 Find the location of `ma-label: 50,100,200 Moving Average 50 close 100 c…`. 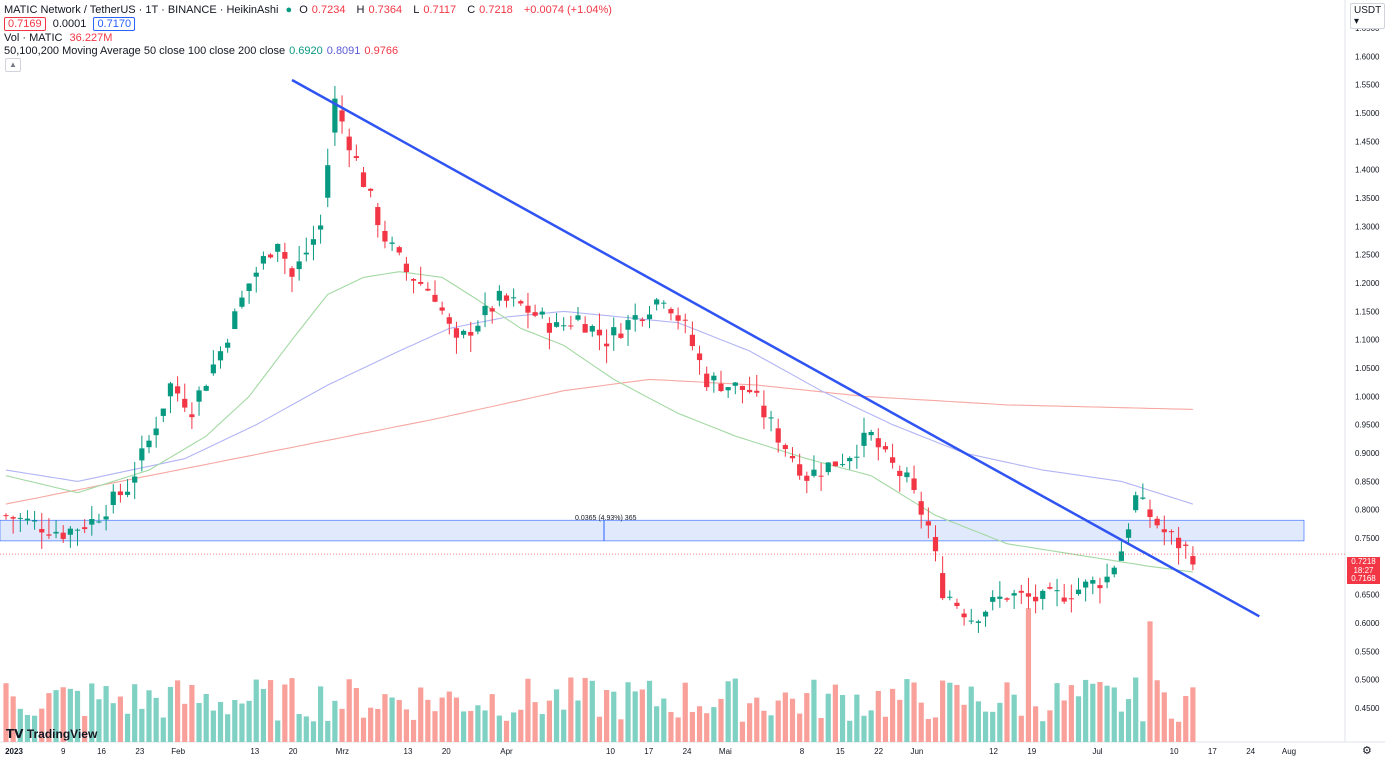

ma-label: 50,100,200 Moving Average 50 close 100 c… is located at coordinates (145, 51).